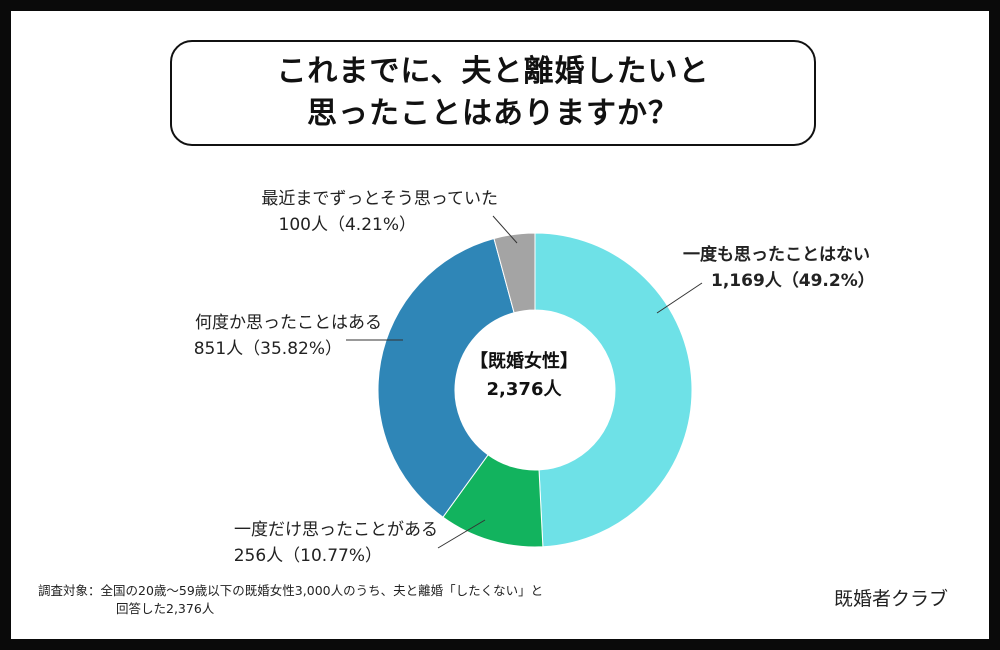 This screenshot has width=1000, height=650. I want to click on slice-value-several-times: 851人（35.82%）, so click(267, 349).